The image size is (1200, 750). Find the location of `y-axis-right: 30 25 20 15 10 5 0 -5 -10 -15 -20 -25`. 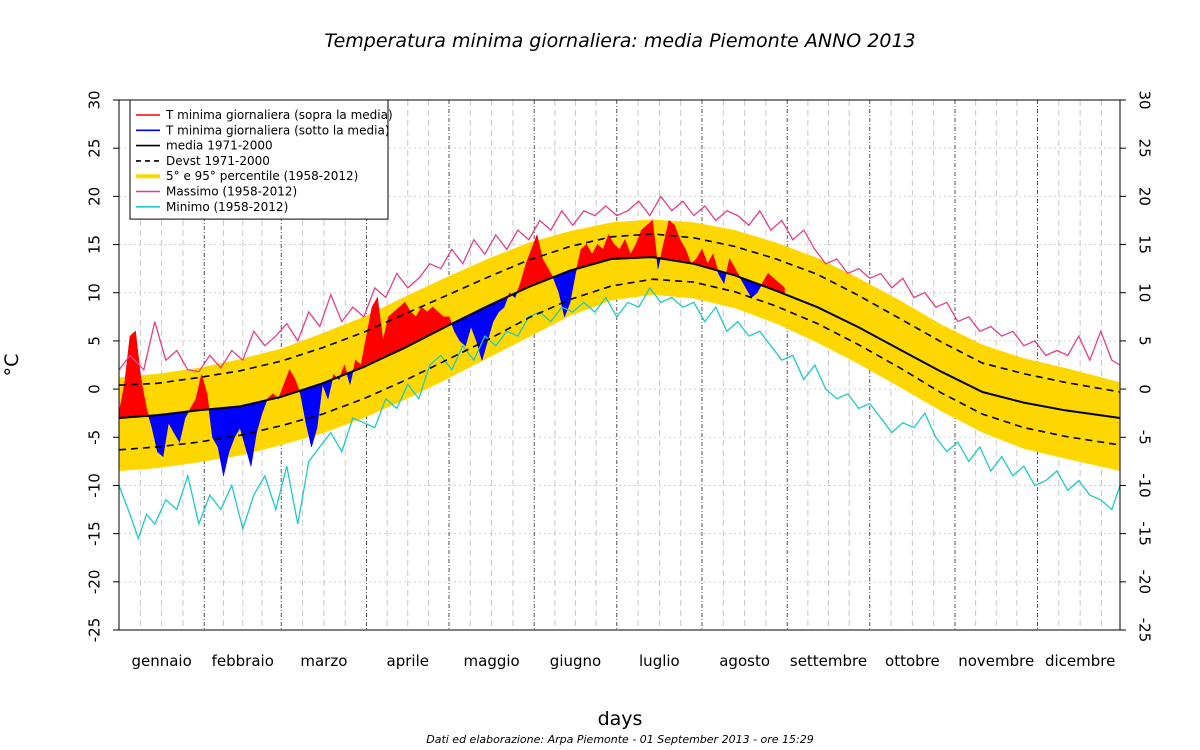

y-axis-right: 30 25 20 15 10 5 0 -5 -10 -15 -20 -25 is located at coordinates (1137, 366).